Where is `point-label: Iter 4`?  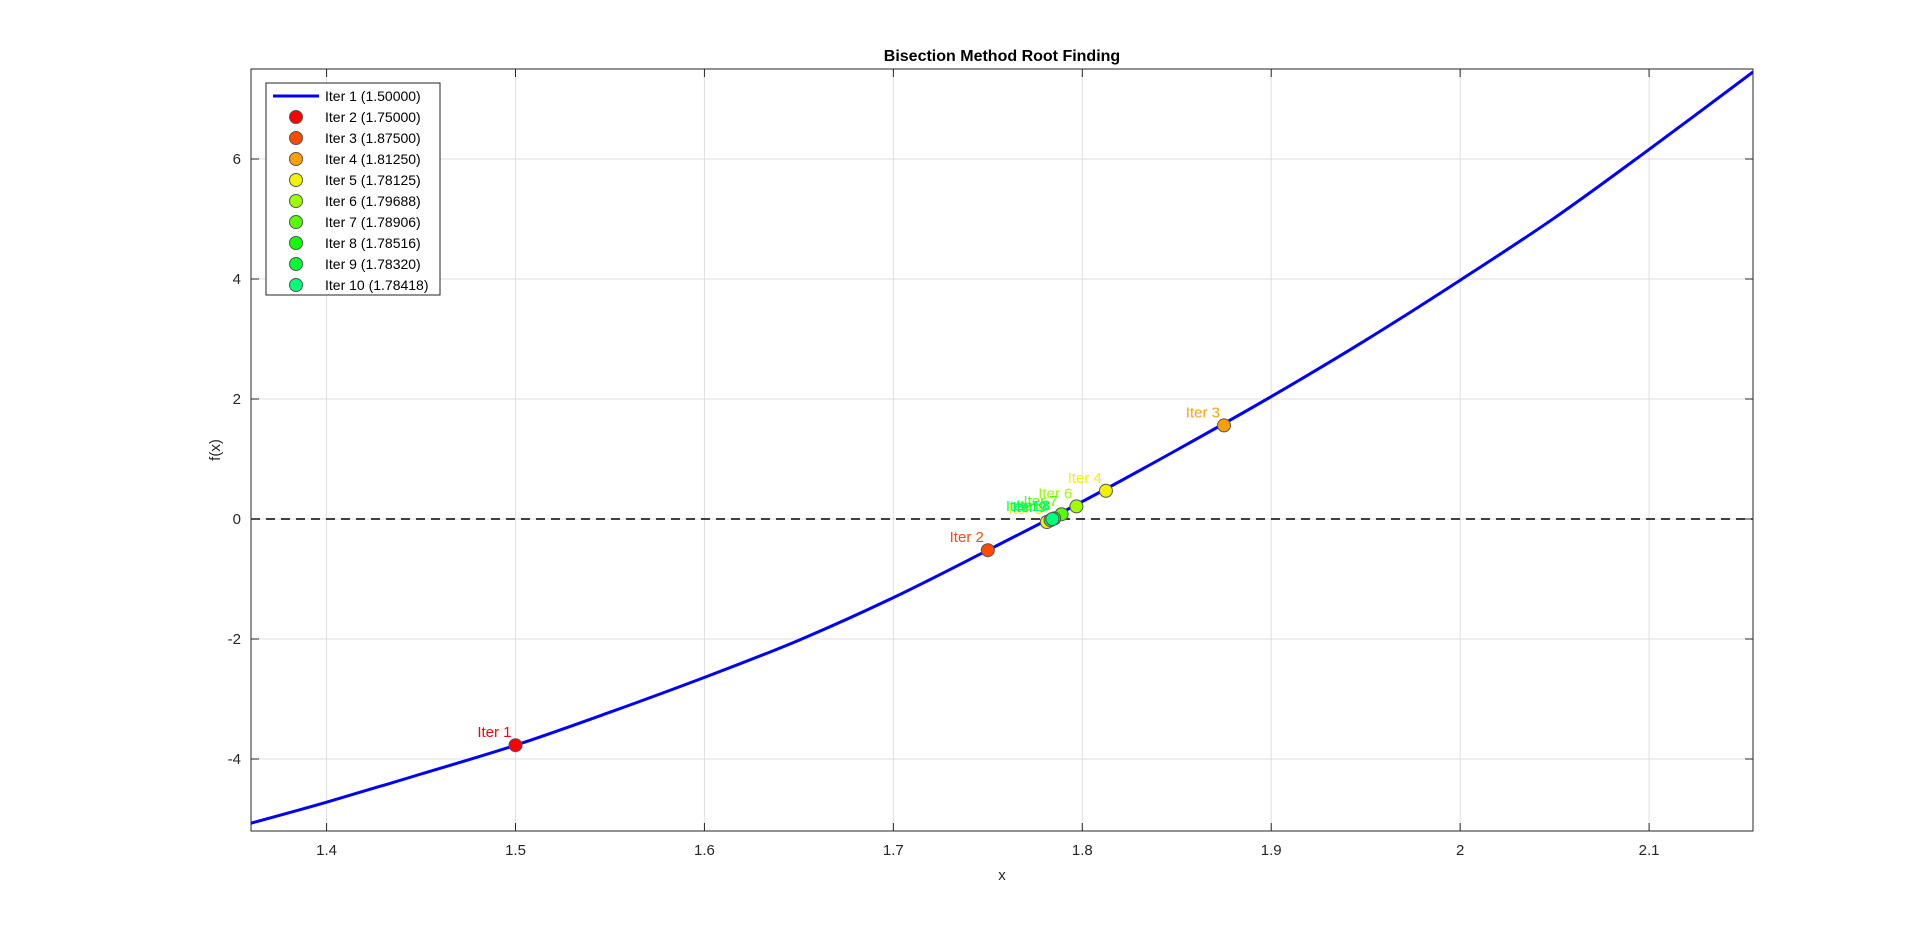
point-label: Iter 4 is located at coordinates (1085, 478).